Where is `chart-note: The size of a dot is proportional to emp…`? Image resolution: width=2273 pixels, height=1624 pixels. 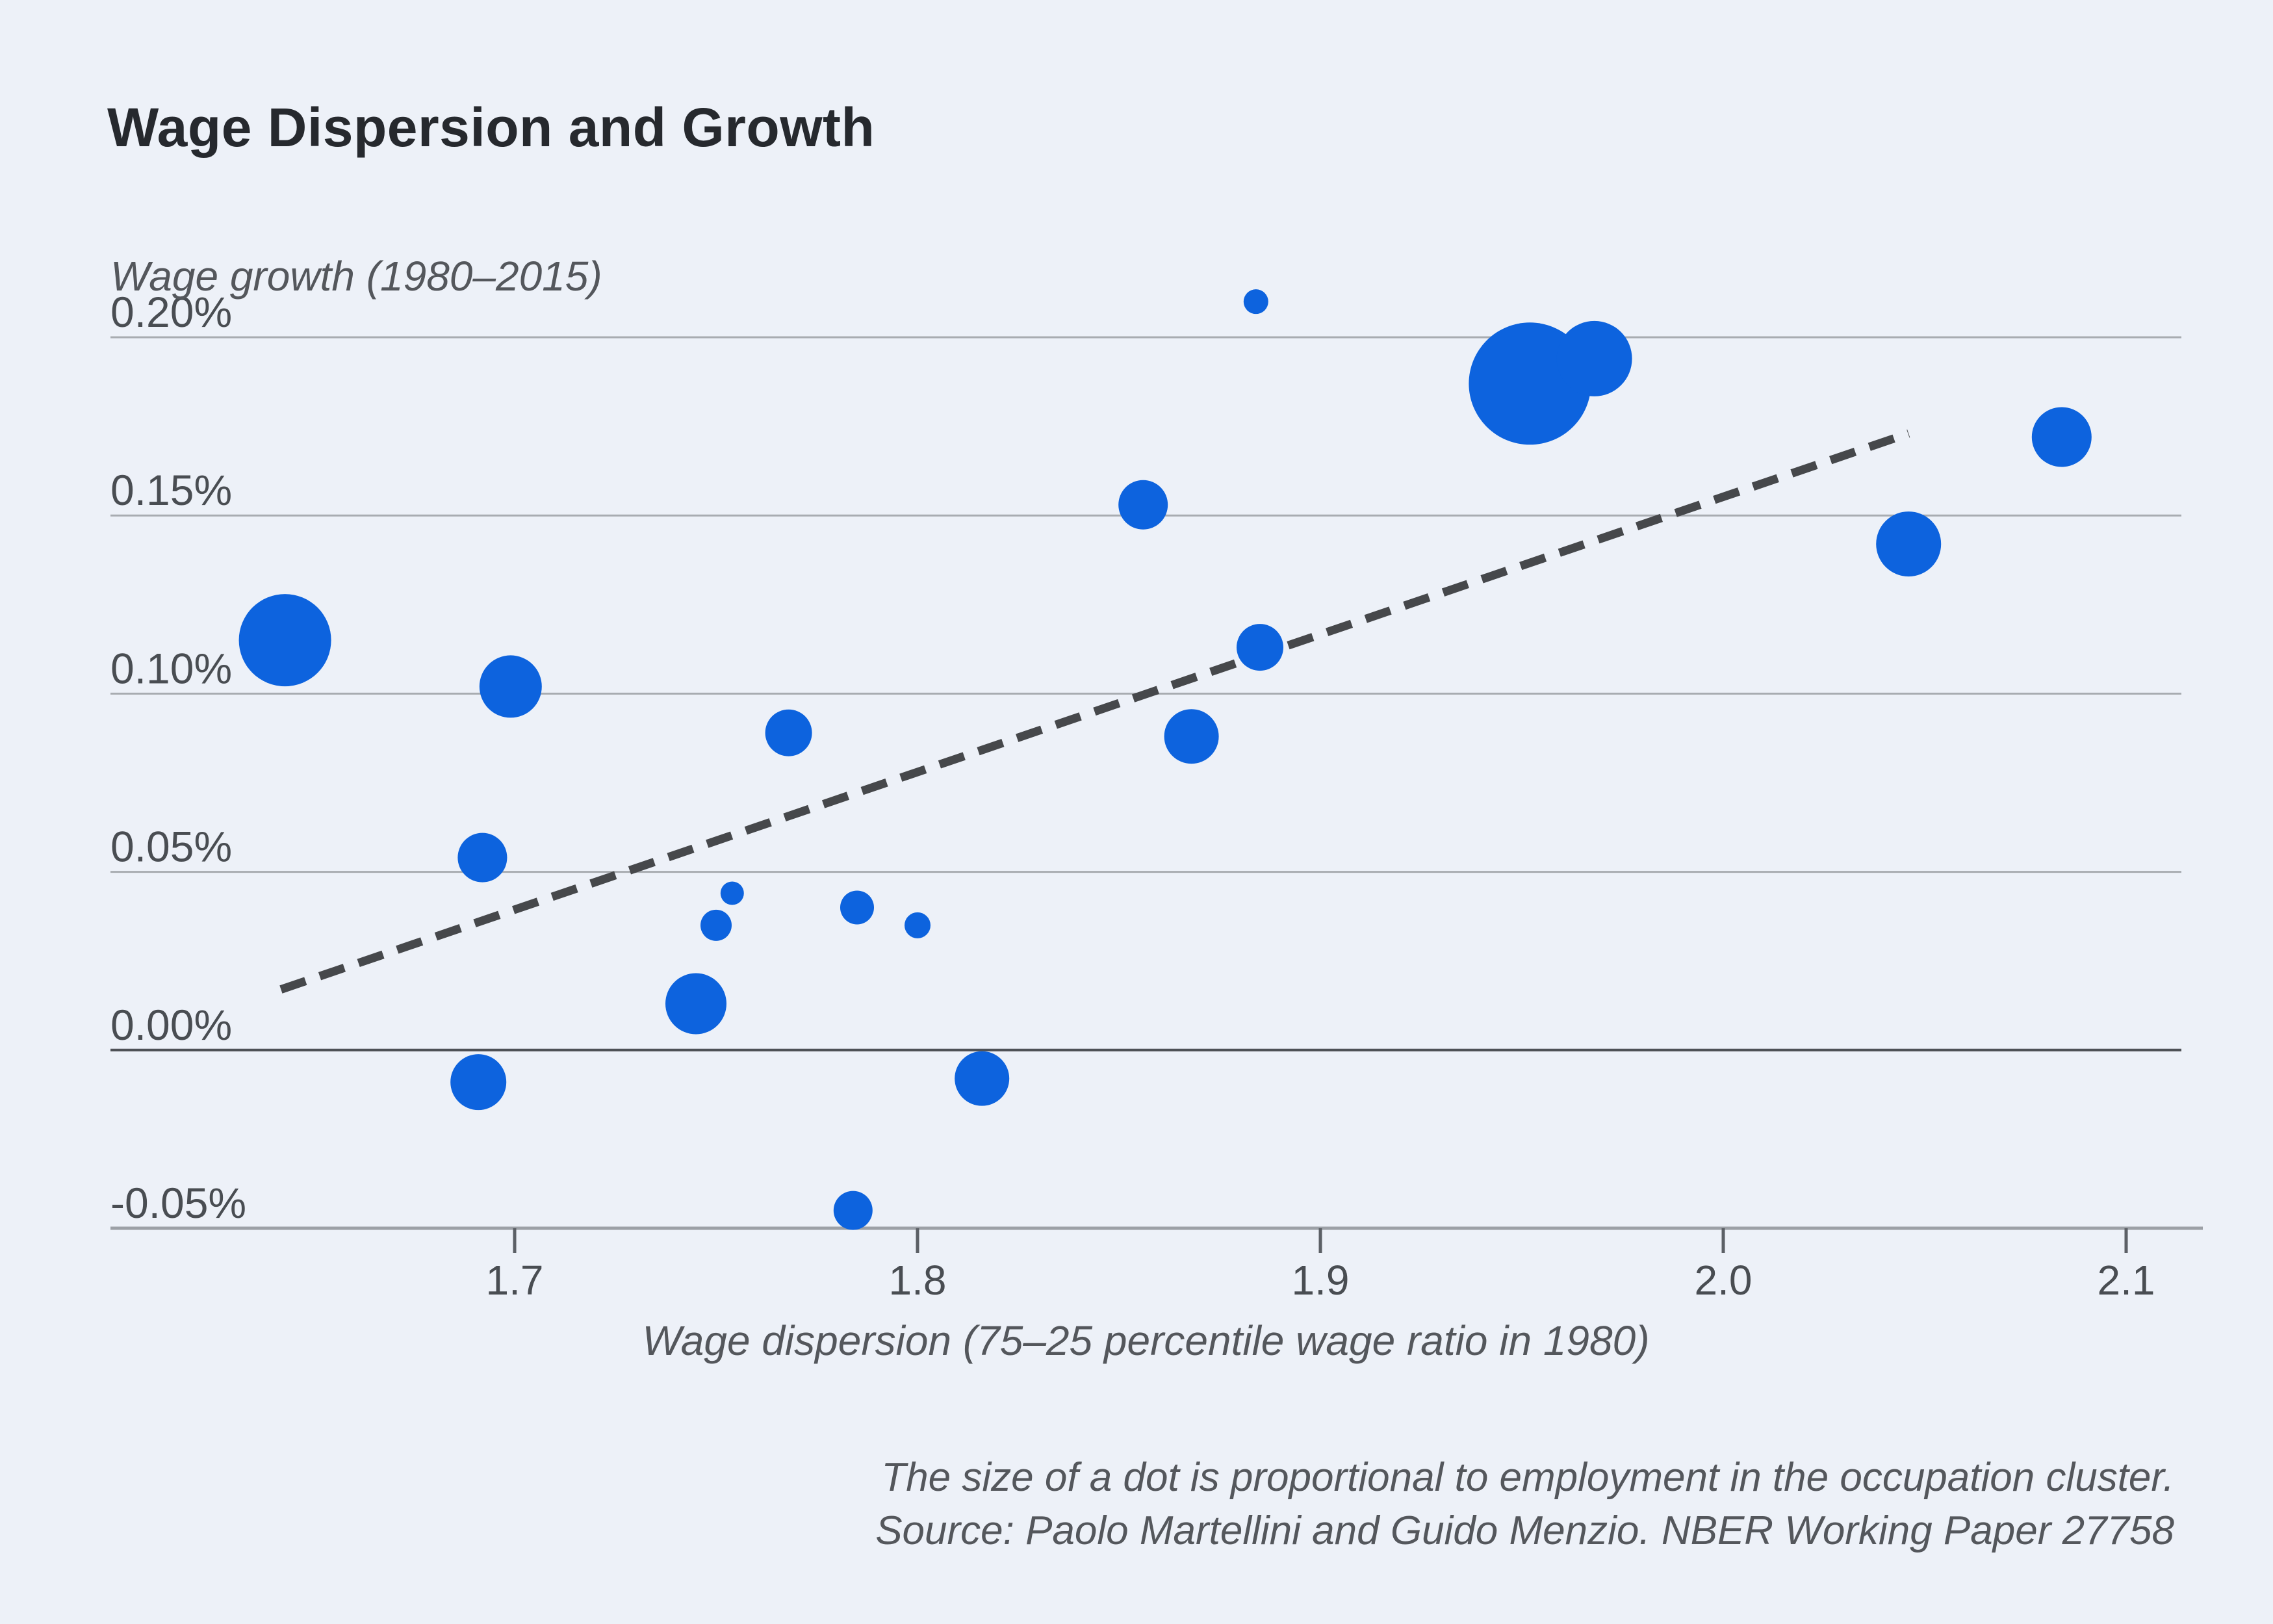 chart-note: The size of a dot is proportional to emp… is located at coordinates (1527, 1477).